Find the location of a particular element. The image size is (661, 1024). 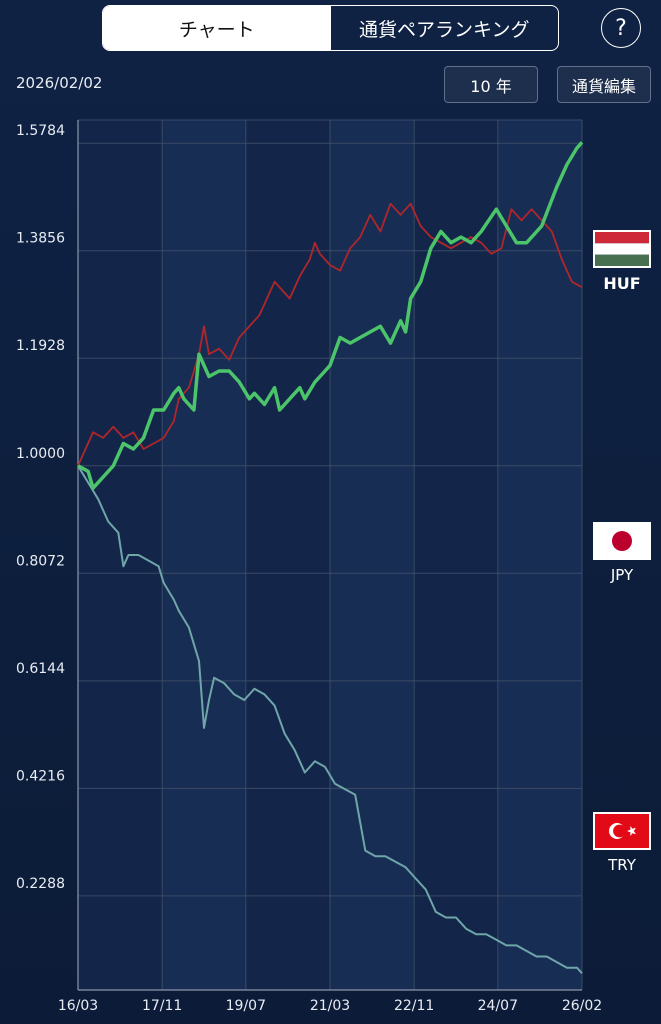

legend-label-huf: HUF is located at coordinates (622, 283).